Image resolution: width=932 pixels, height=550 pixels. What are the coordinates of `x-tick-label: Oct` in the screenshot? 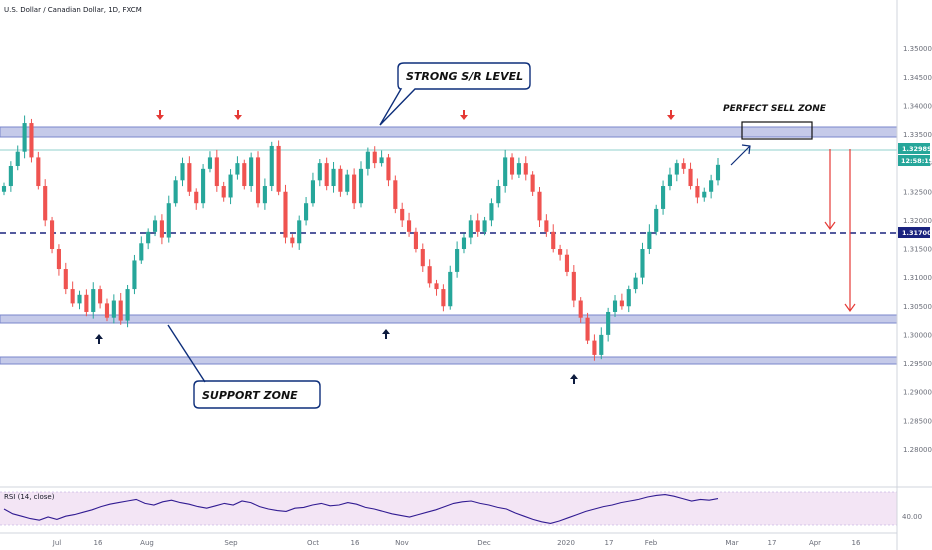 It's located at (313, 543).